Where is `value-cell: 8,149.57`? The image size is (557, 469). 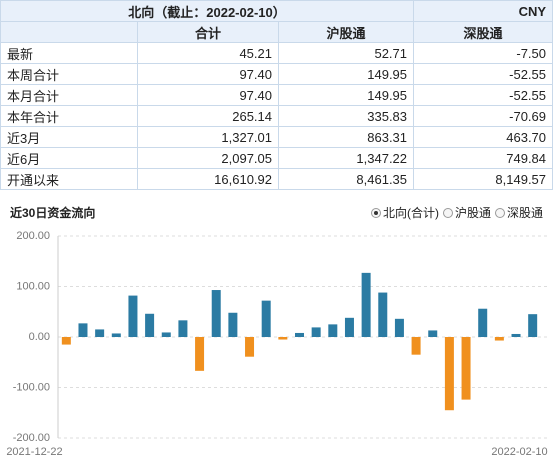 value-cell: 8,149.57 is located at coordinates (483, 179).